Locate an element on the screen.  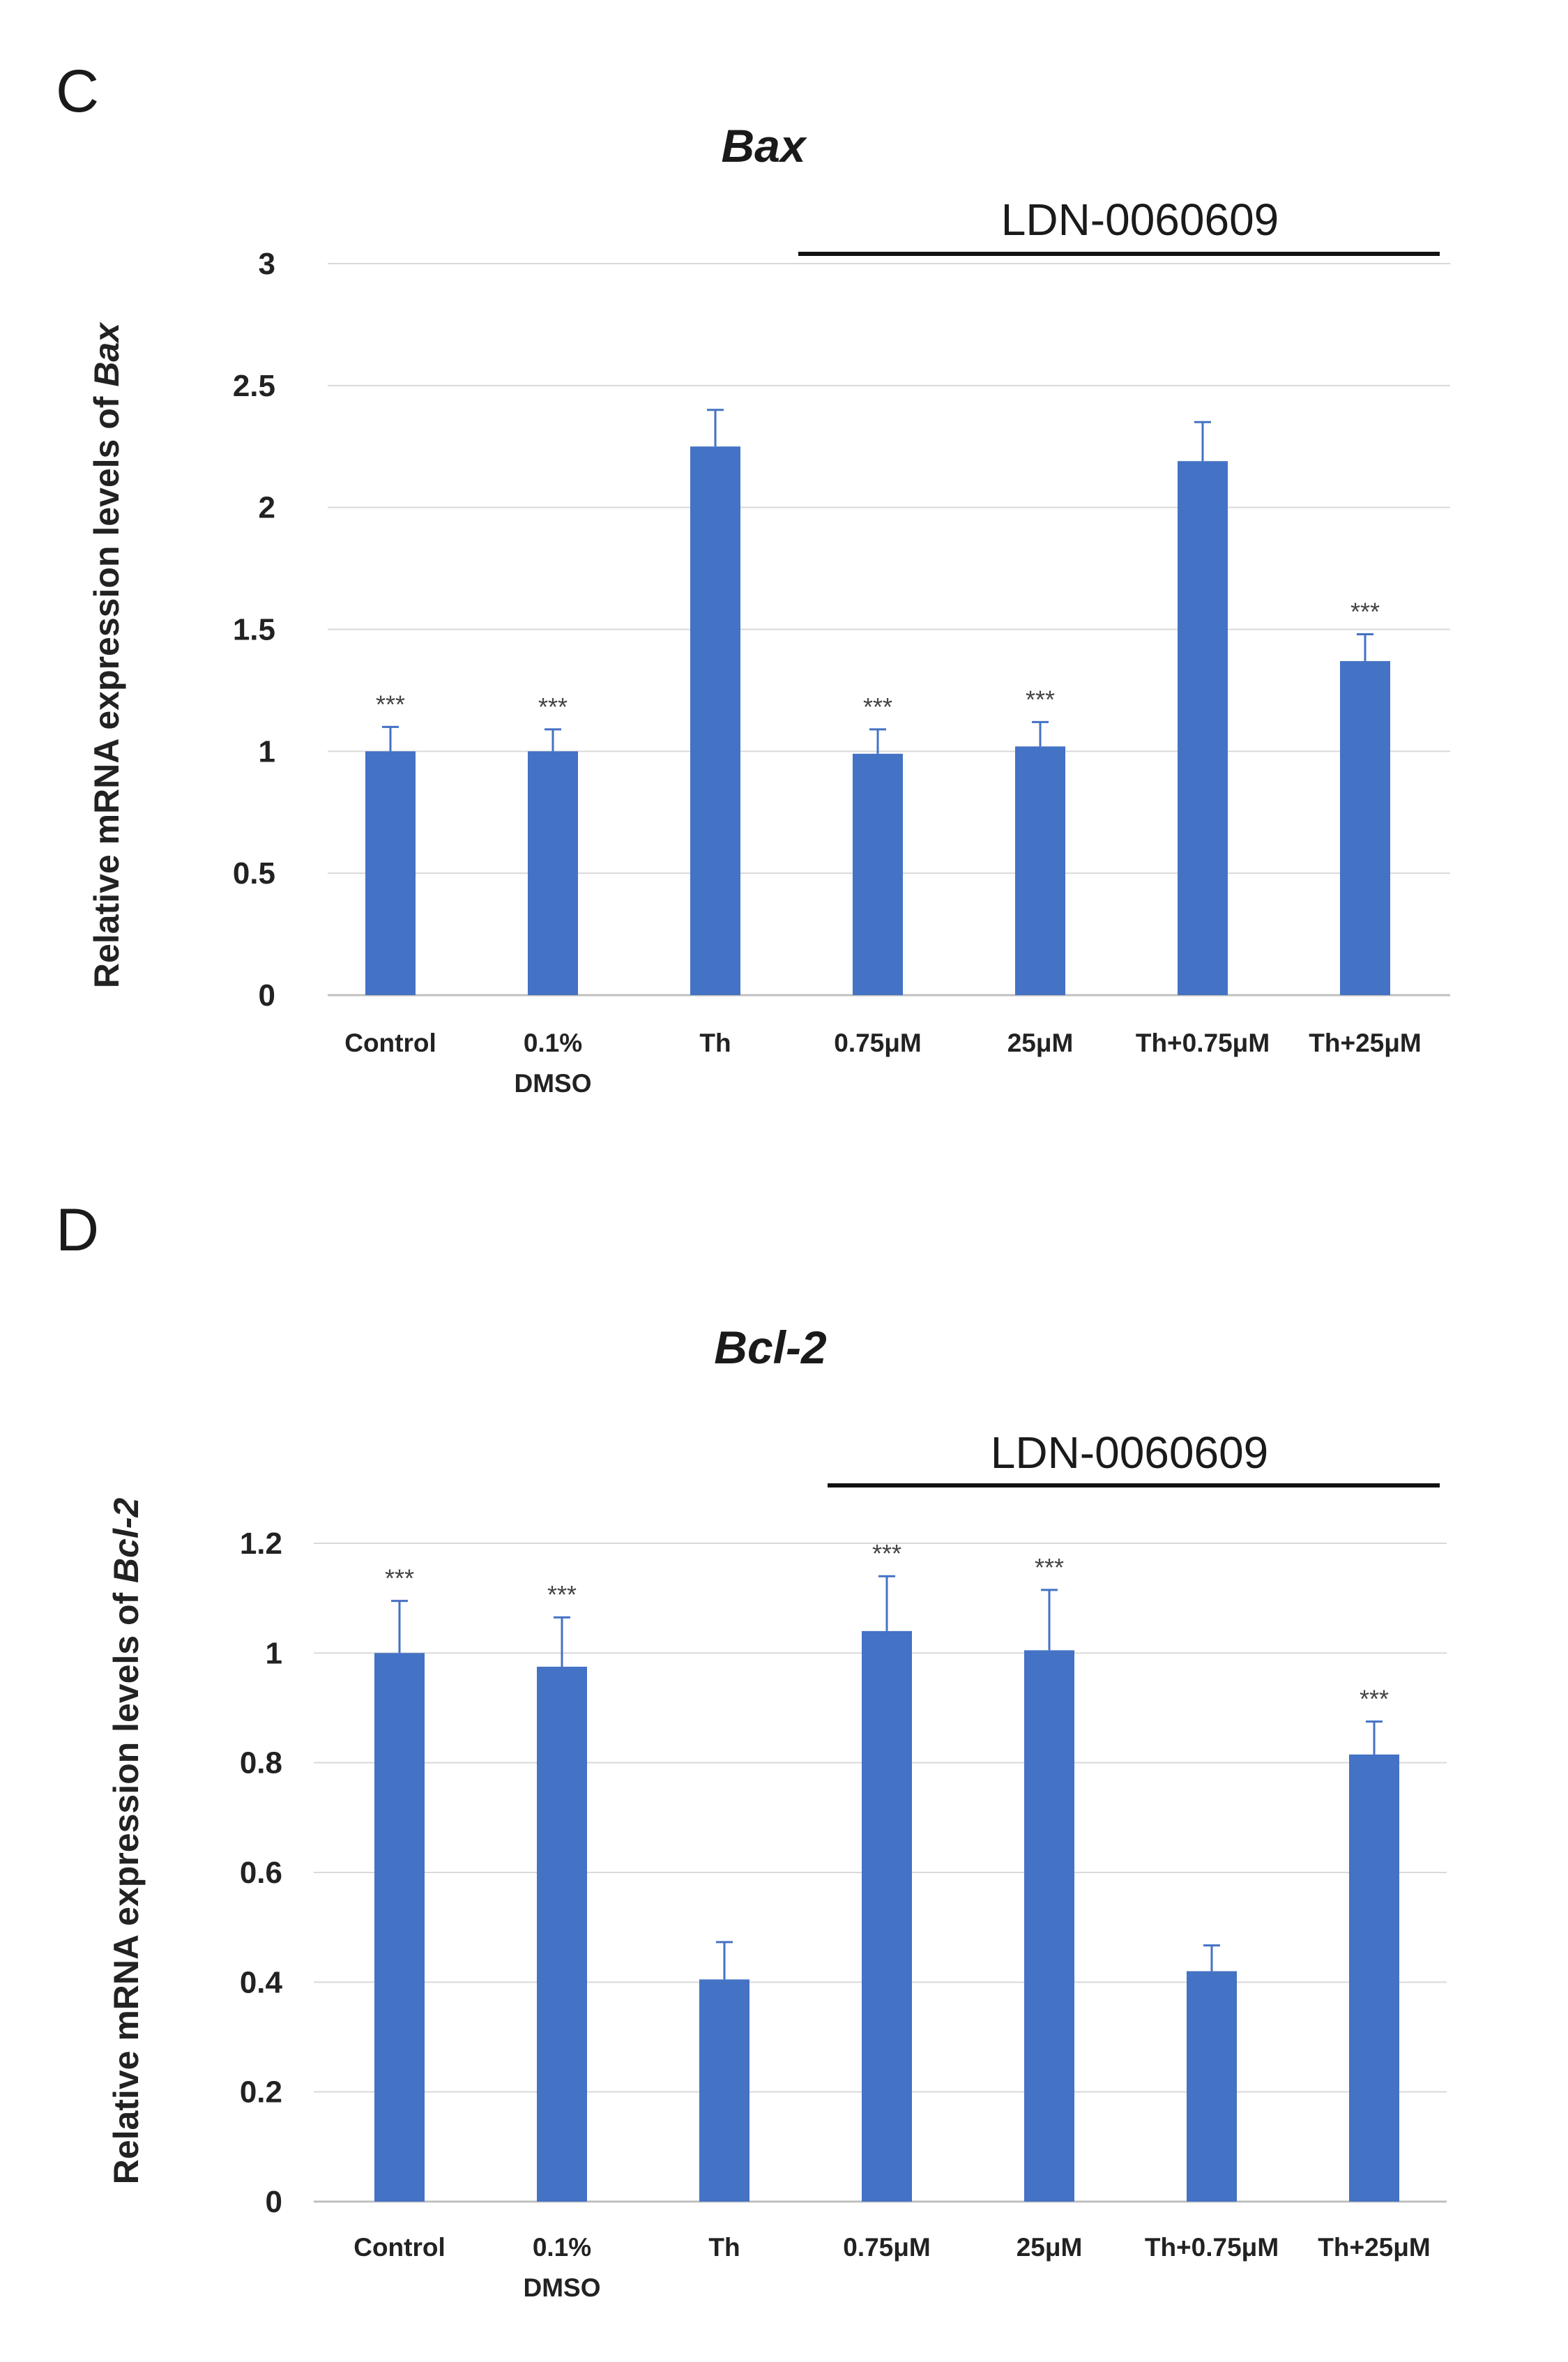
y-tick-label: 0.2 is located at coordinates (261, 2092).